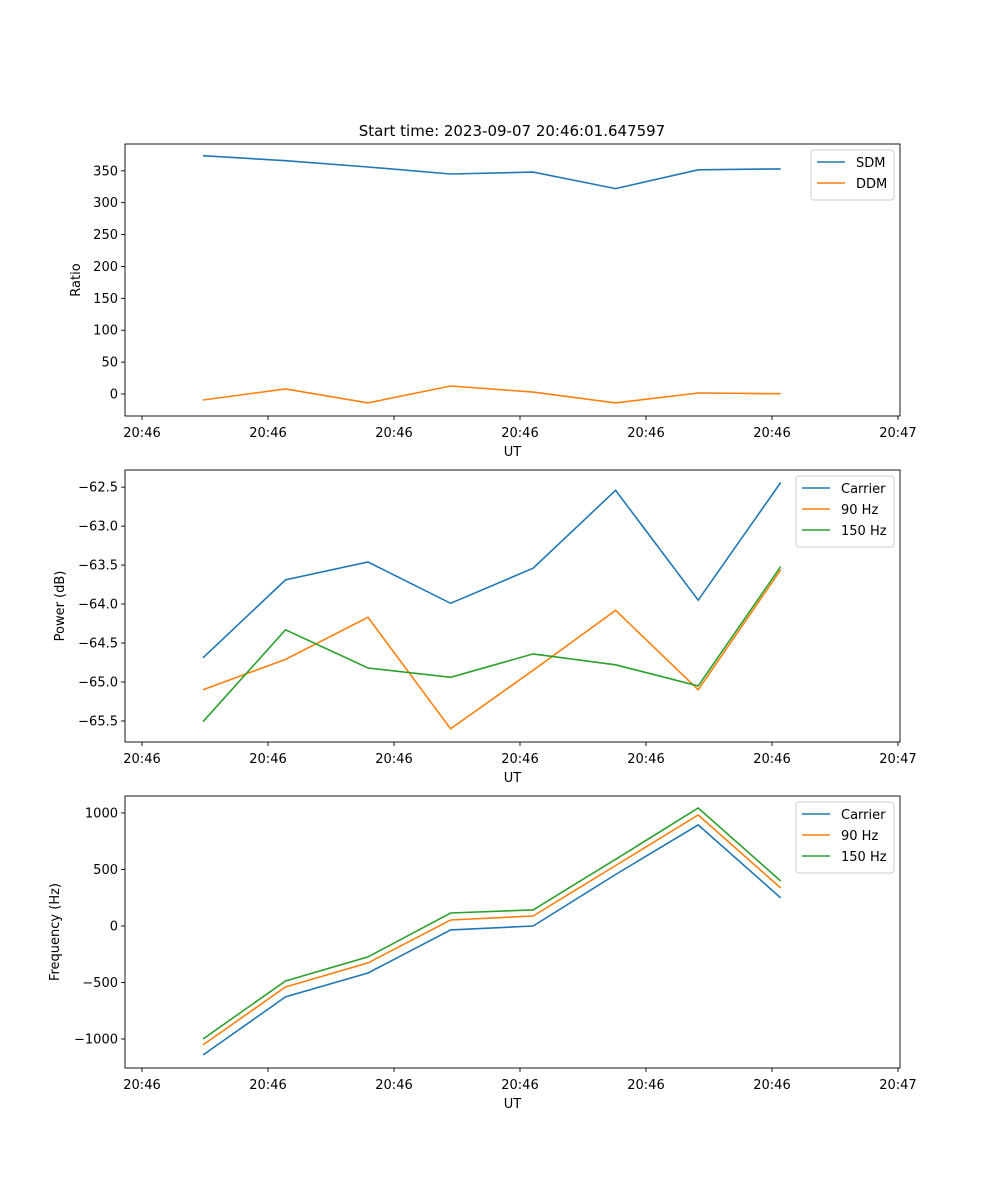 This screenshot has height=1200, width=1000. What do you see at coordinates (491, 172) in the screenshot?
I see `series-line-sdm` at bounding box center [491, 172].